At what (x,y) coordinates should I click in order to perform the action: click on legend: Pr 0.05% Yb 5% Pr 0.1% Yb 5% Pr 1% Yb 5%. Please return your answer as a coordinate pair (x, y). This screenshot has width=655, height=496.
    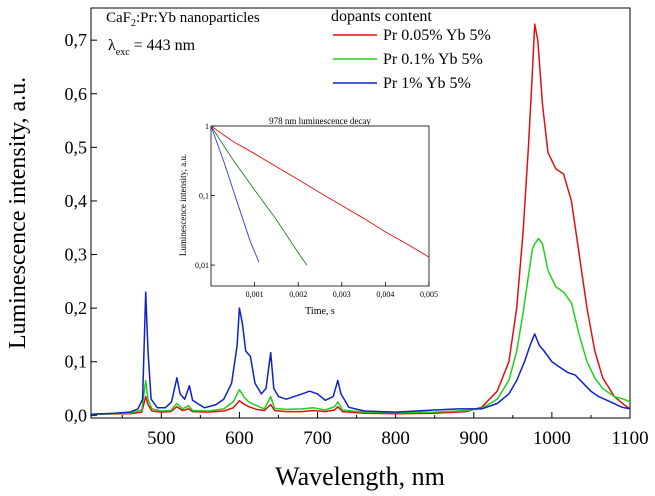
    Looking at the image, I should click on (412, 59).